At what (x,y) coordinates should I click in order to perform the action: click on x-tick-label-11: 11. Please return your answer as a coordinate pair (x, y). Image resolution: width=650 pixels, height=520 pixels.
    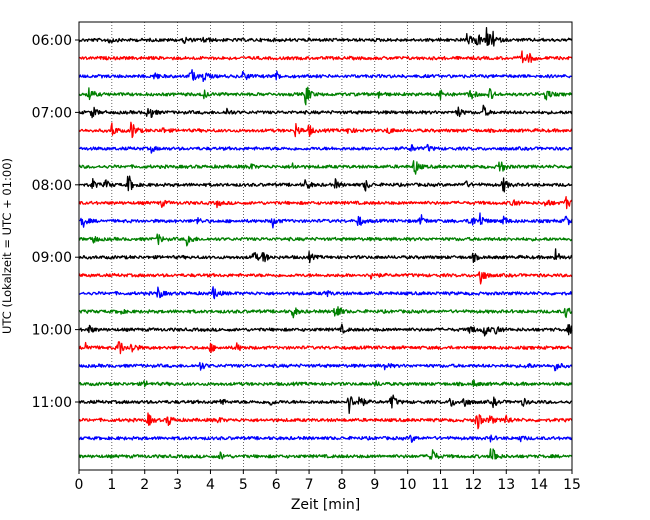
    Looking at the image, I should click on (441, 485).